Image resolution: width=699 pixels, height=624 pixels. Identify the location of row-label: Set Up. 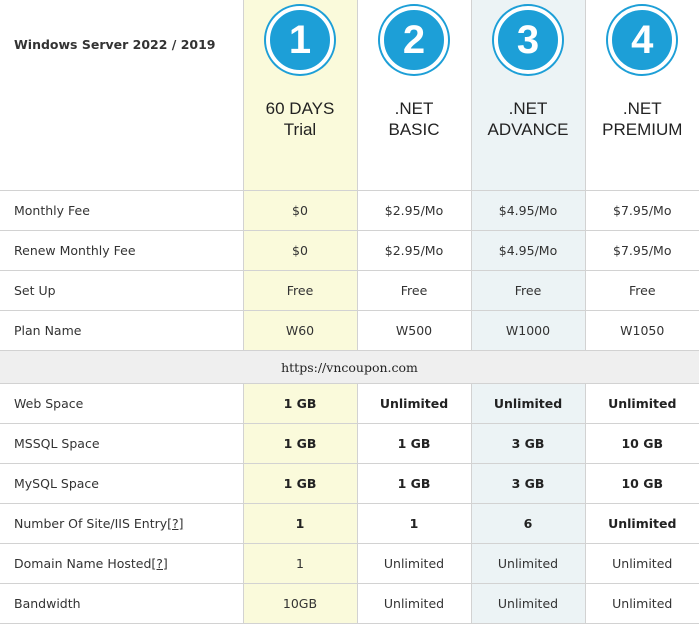
(121, 291).